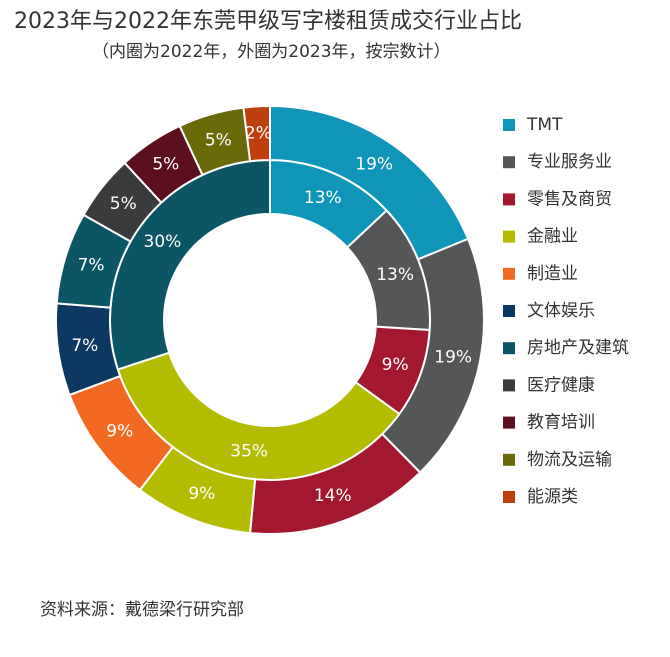 The image size is (670, 657). What do you see at coordinates (569, 199) in the screenshot?
I see `legend-label: 零售及商贸` at bounding box center [569, 199].